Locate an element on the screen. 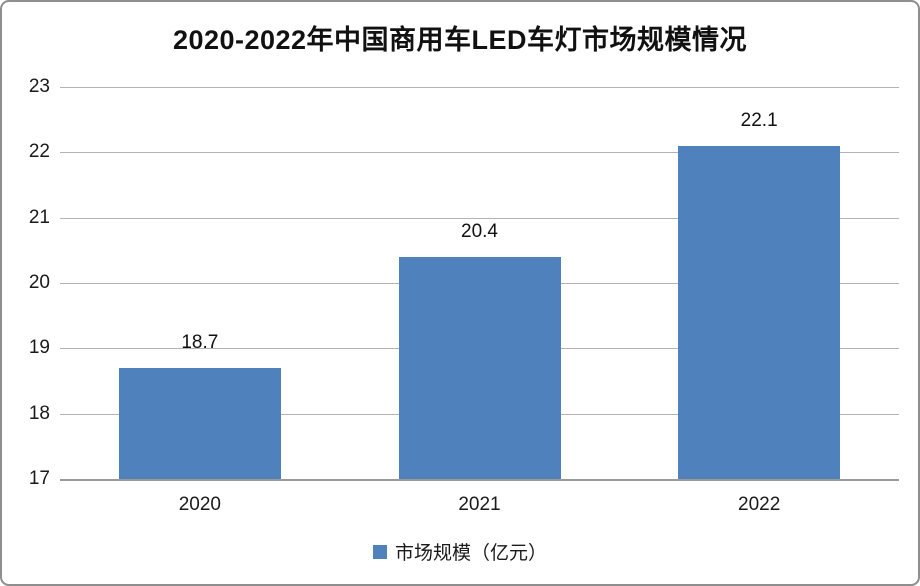 The height and width of the screenshot is (586, 920). x-axis-category-label: 2022 is located at coordinates (759, 504).